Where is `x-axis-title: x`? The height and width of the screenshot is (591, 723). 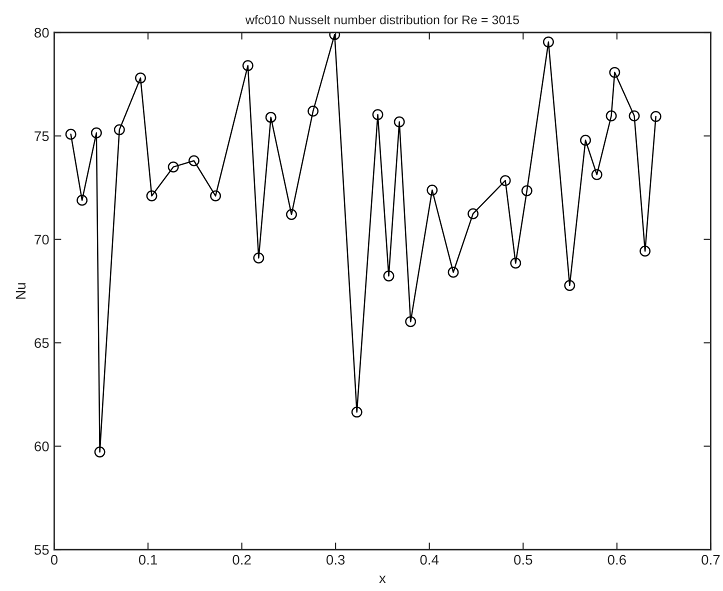
x-axis-title: x is located at coordinates (382, 580).